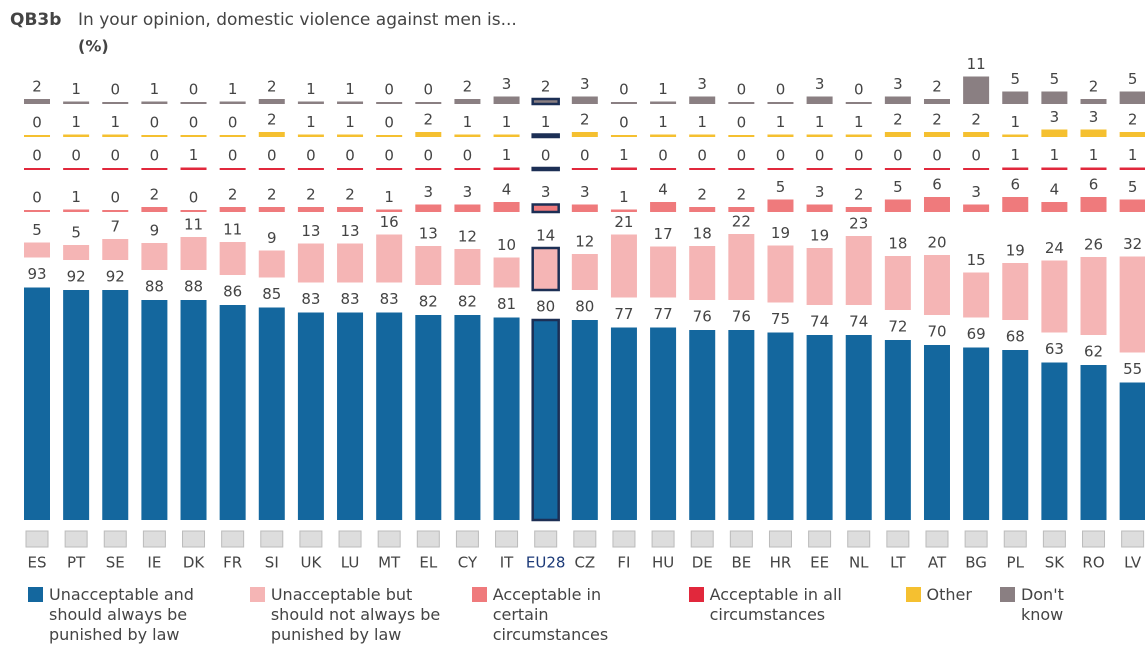  Describe the element at coordinates (349, 299) in the screenshot. I see `value-label: 83` at that location.